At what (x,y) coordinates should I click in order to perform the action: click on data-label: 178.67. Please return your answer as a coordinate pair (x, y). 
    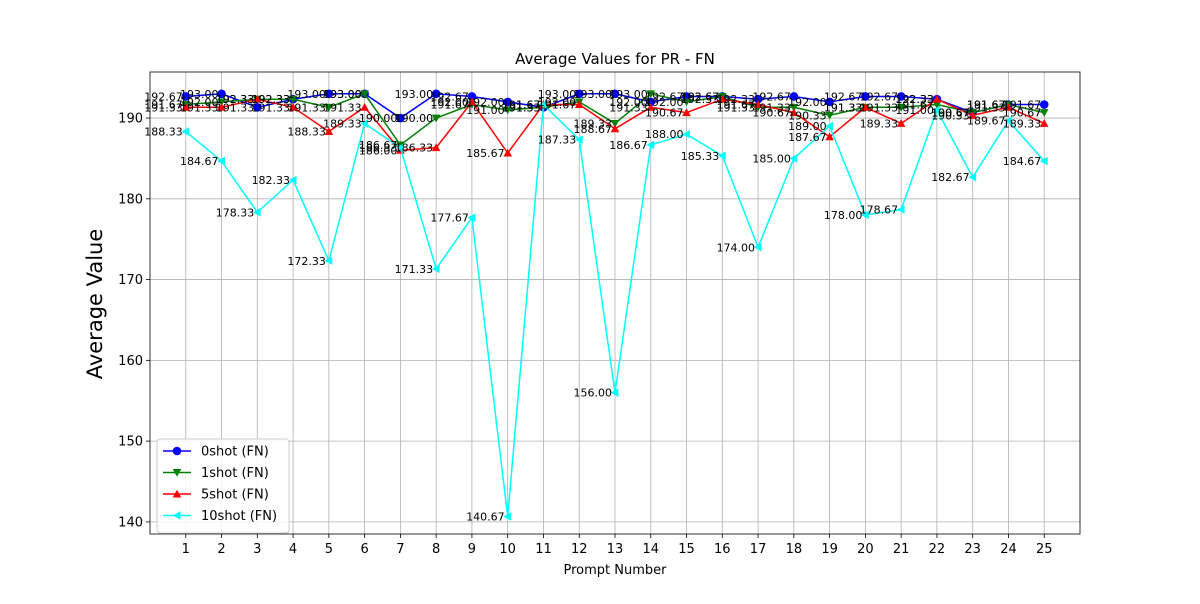
    Looking at the image, I should click on (879, 210).